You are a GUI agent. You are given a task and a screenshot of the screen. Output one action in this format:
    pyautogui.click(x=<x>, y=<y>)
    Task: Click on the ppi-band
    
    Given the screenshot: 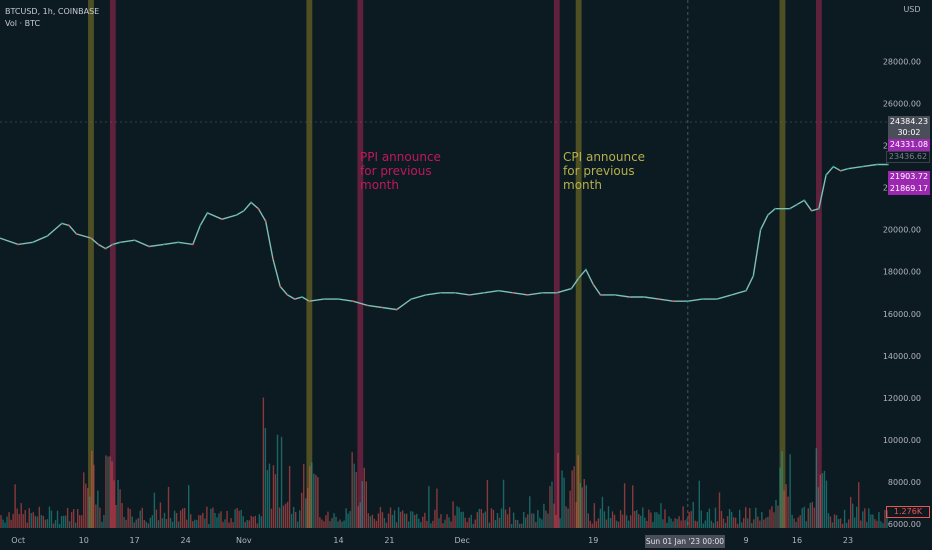 What is the action you would take?
    pyautogui.click(x=556, y=264)
    